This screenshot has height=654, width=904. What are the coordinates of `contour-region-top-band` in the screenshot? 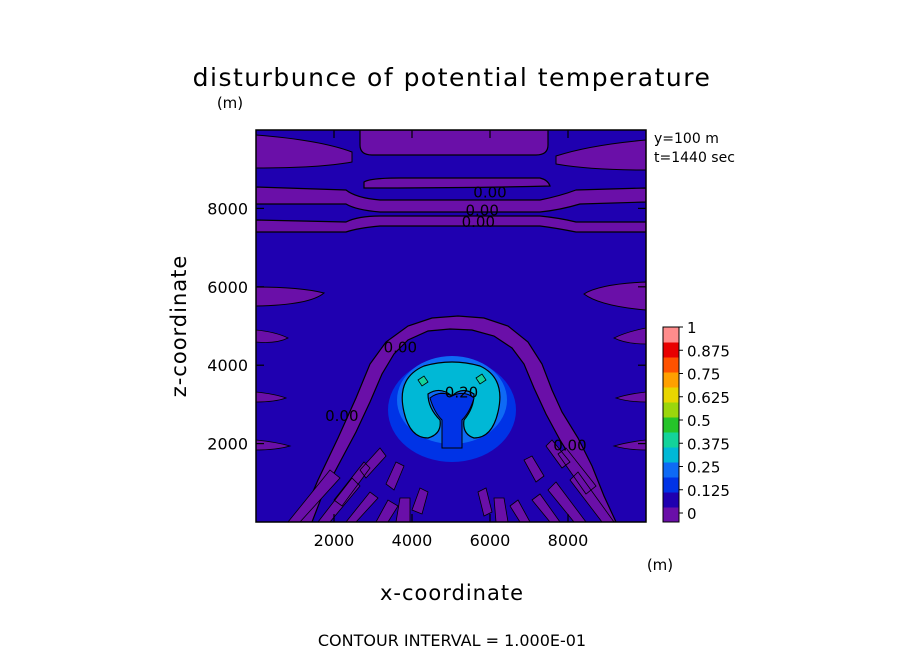 It's located at (454, 143).